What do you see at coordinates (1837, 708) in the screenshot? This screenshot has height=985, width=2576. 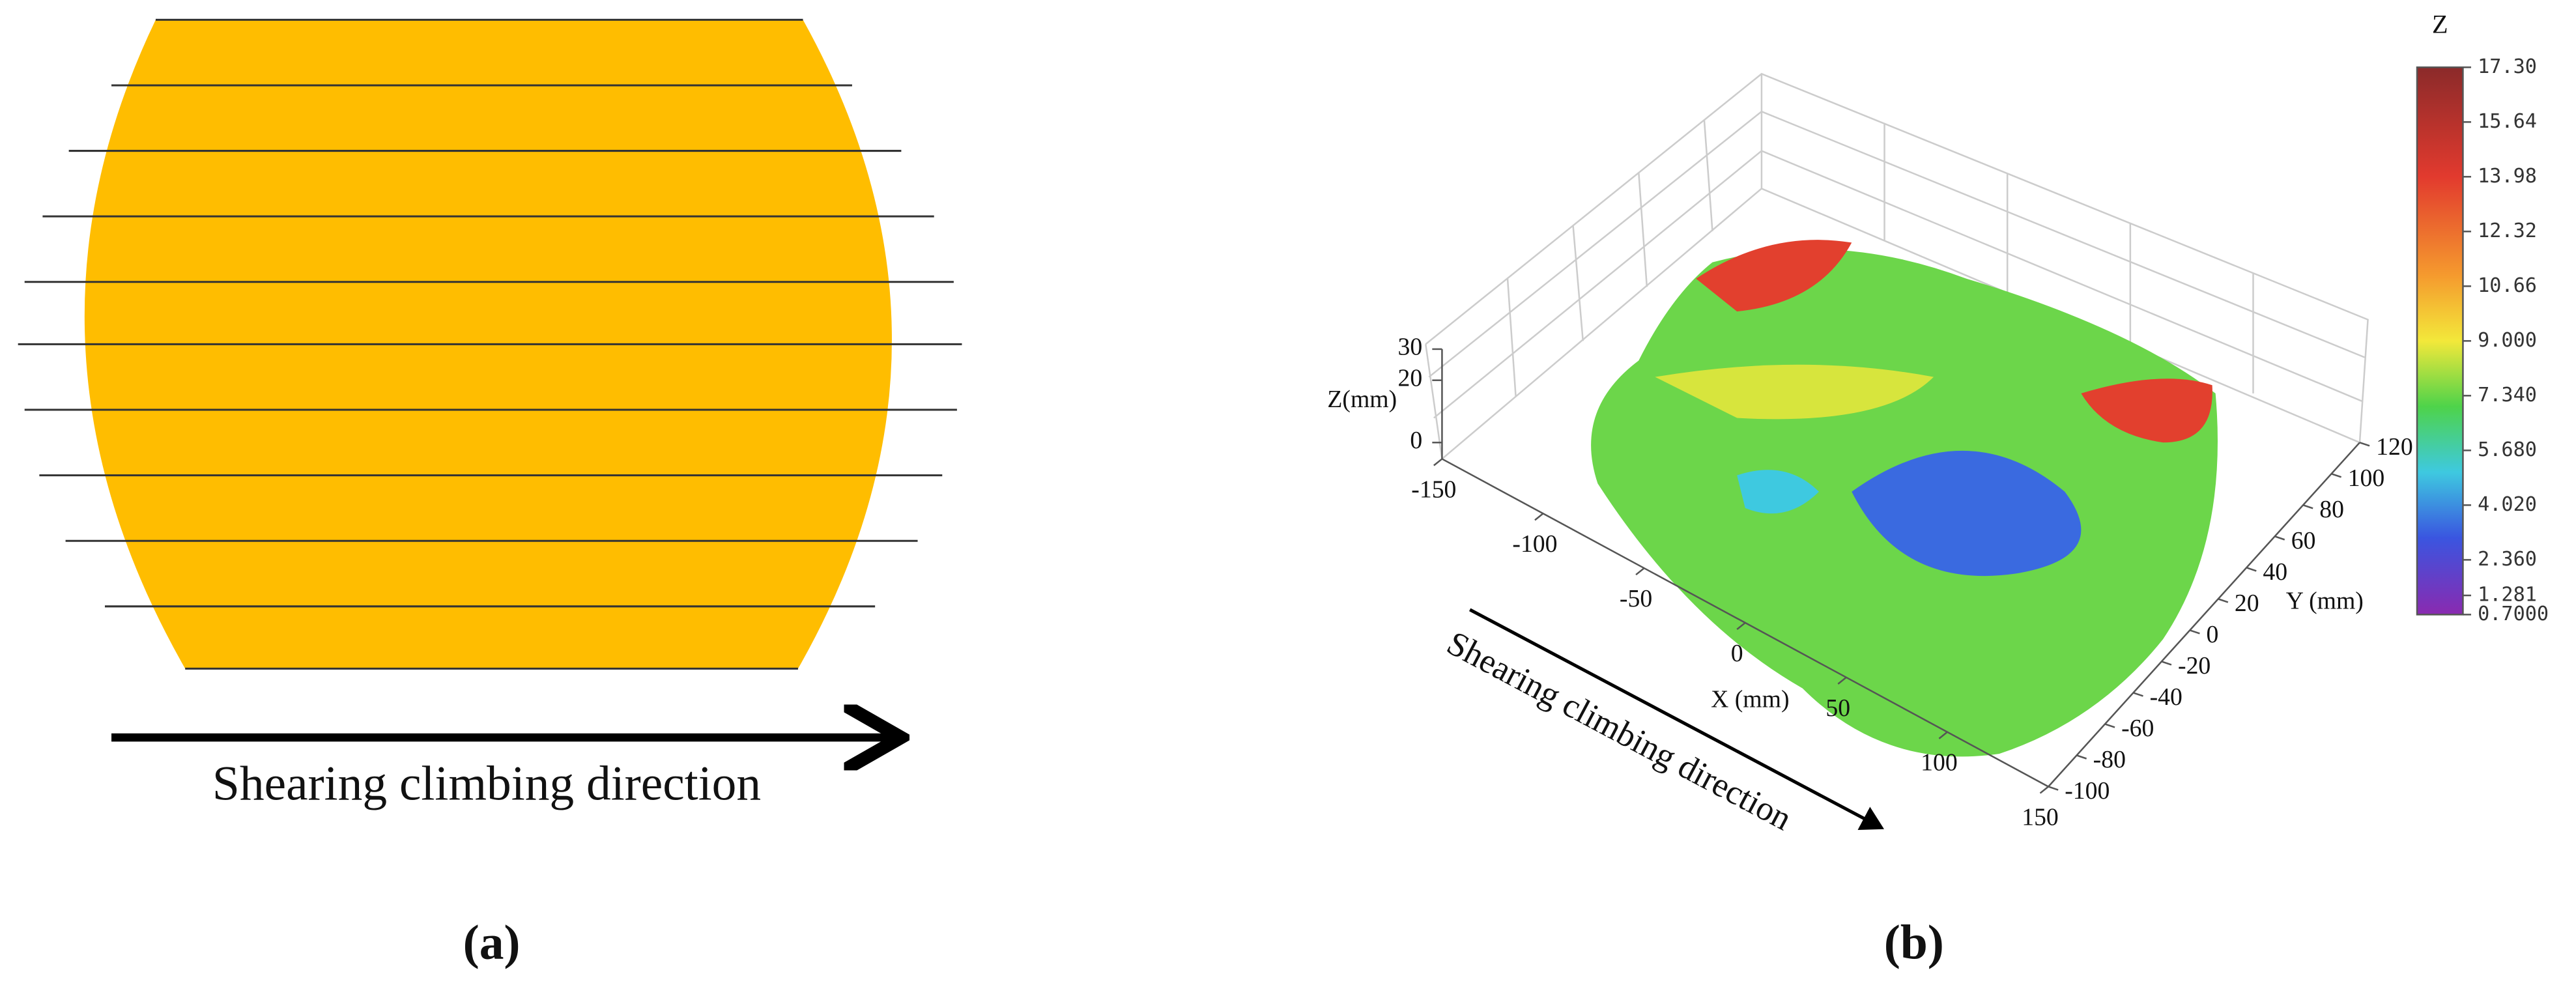 I see `x-tick-label: 50` at bounding box center [1837, 708].